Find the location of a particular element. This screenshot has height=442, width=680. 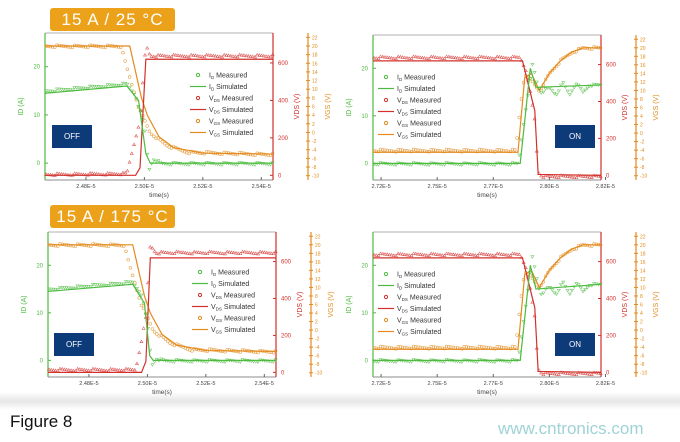

vds-measured-series is located at coordinates (487, 314).